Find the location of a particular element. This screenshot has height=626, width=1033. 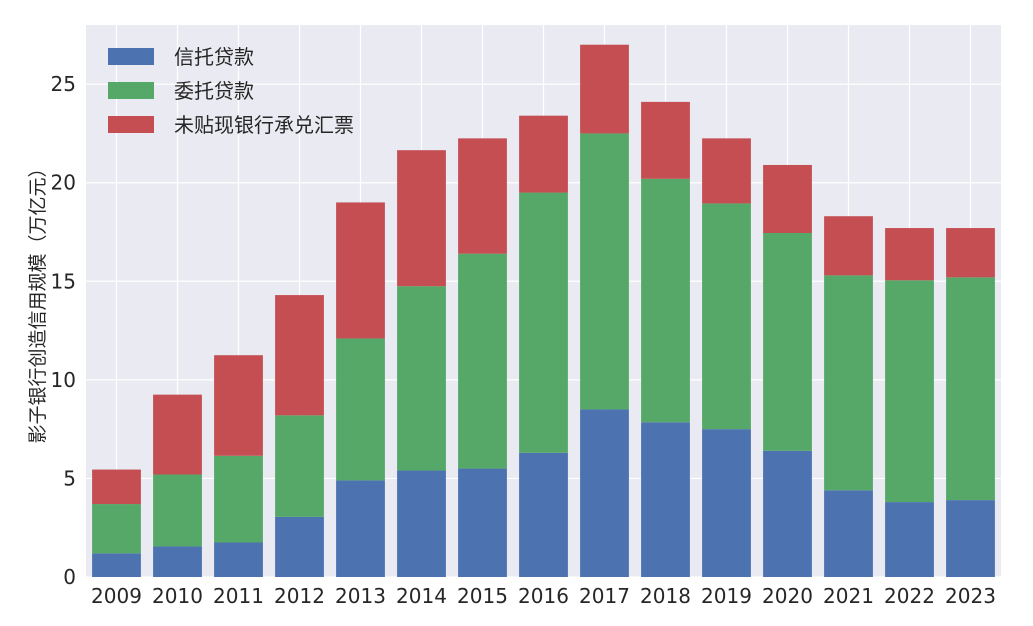

x-tick-label: 2009 is located at coordinates (116, 596).